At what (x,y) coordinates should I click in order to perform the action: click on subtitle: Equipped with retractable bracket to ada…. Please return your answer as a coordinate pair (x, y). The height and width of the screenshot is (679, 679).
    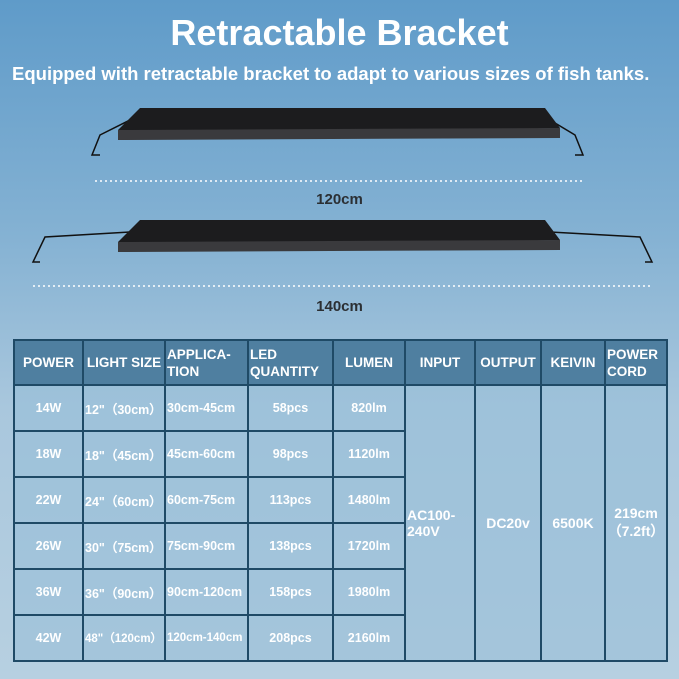
    Looking at the image, I should click on (331, 73).